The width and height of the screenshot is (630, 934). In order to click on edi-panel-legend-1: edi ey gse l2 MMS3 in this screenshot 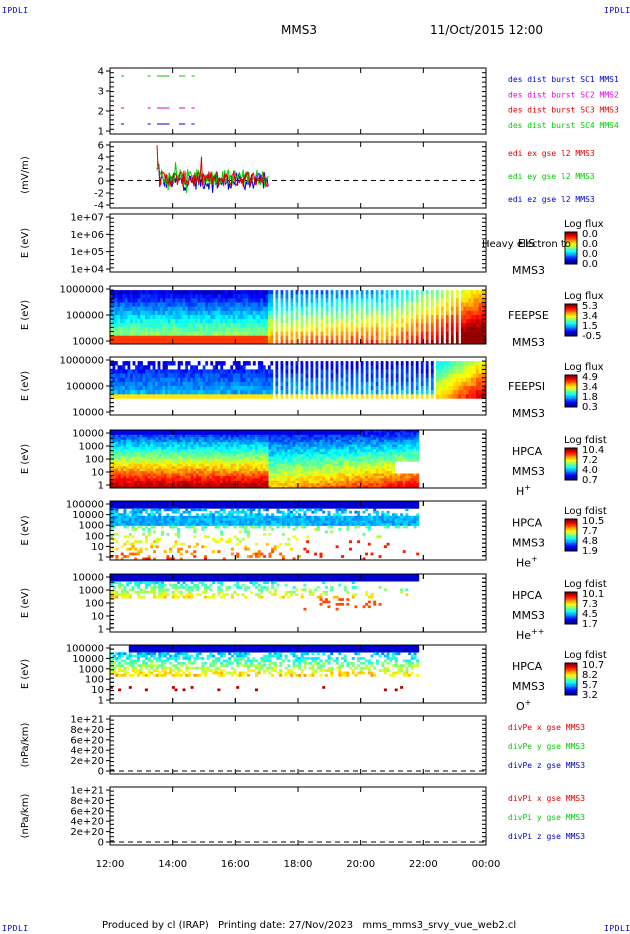, I will do `click(551, 176)`.